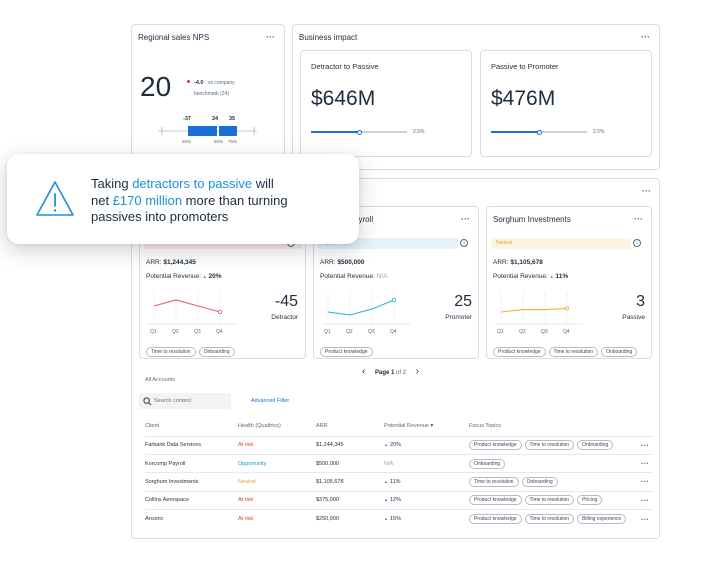 The height and width of the screenshot is (570, 702). I want to click on health-cell: At risk, so click(246, 445).